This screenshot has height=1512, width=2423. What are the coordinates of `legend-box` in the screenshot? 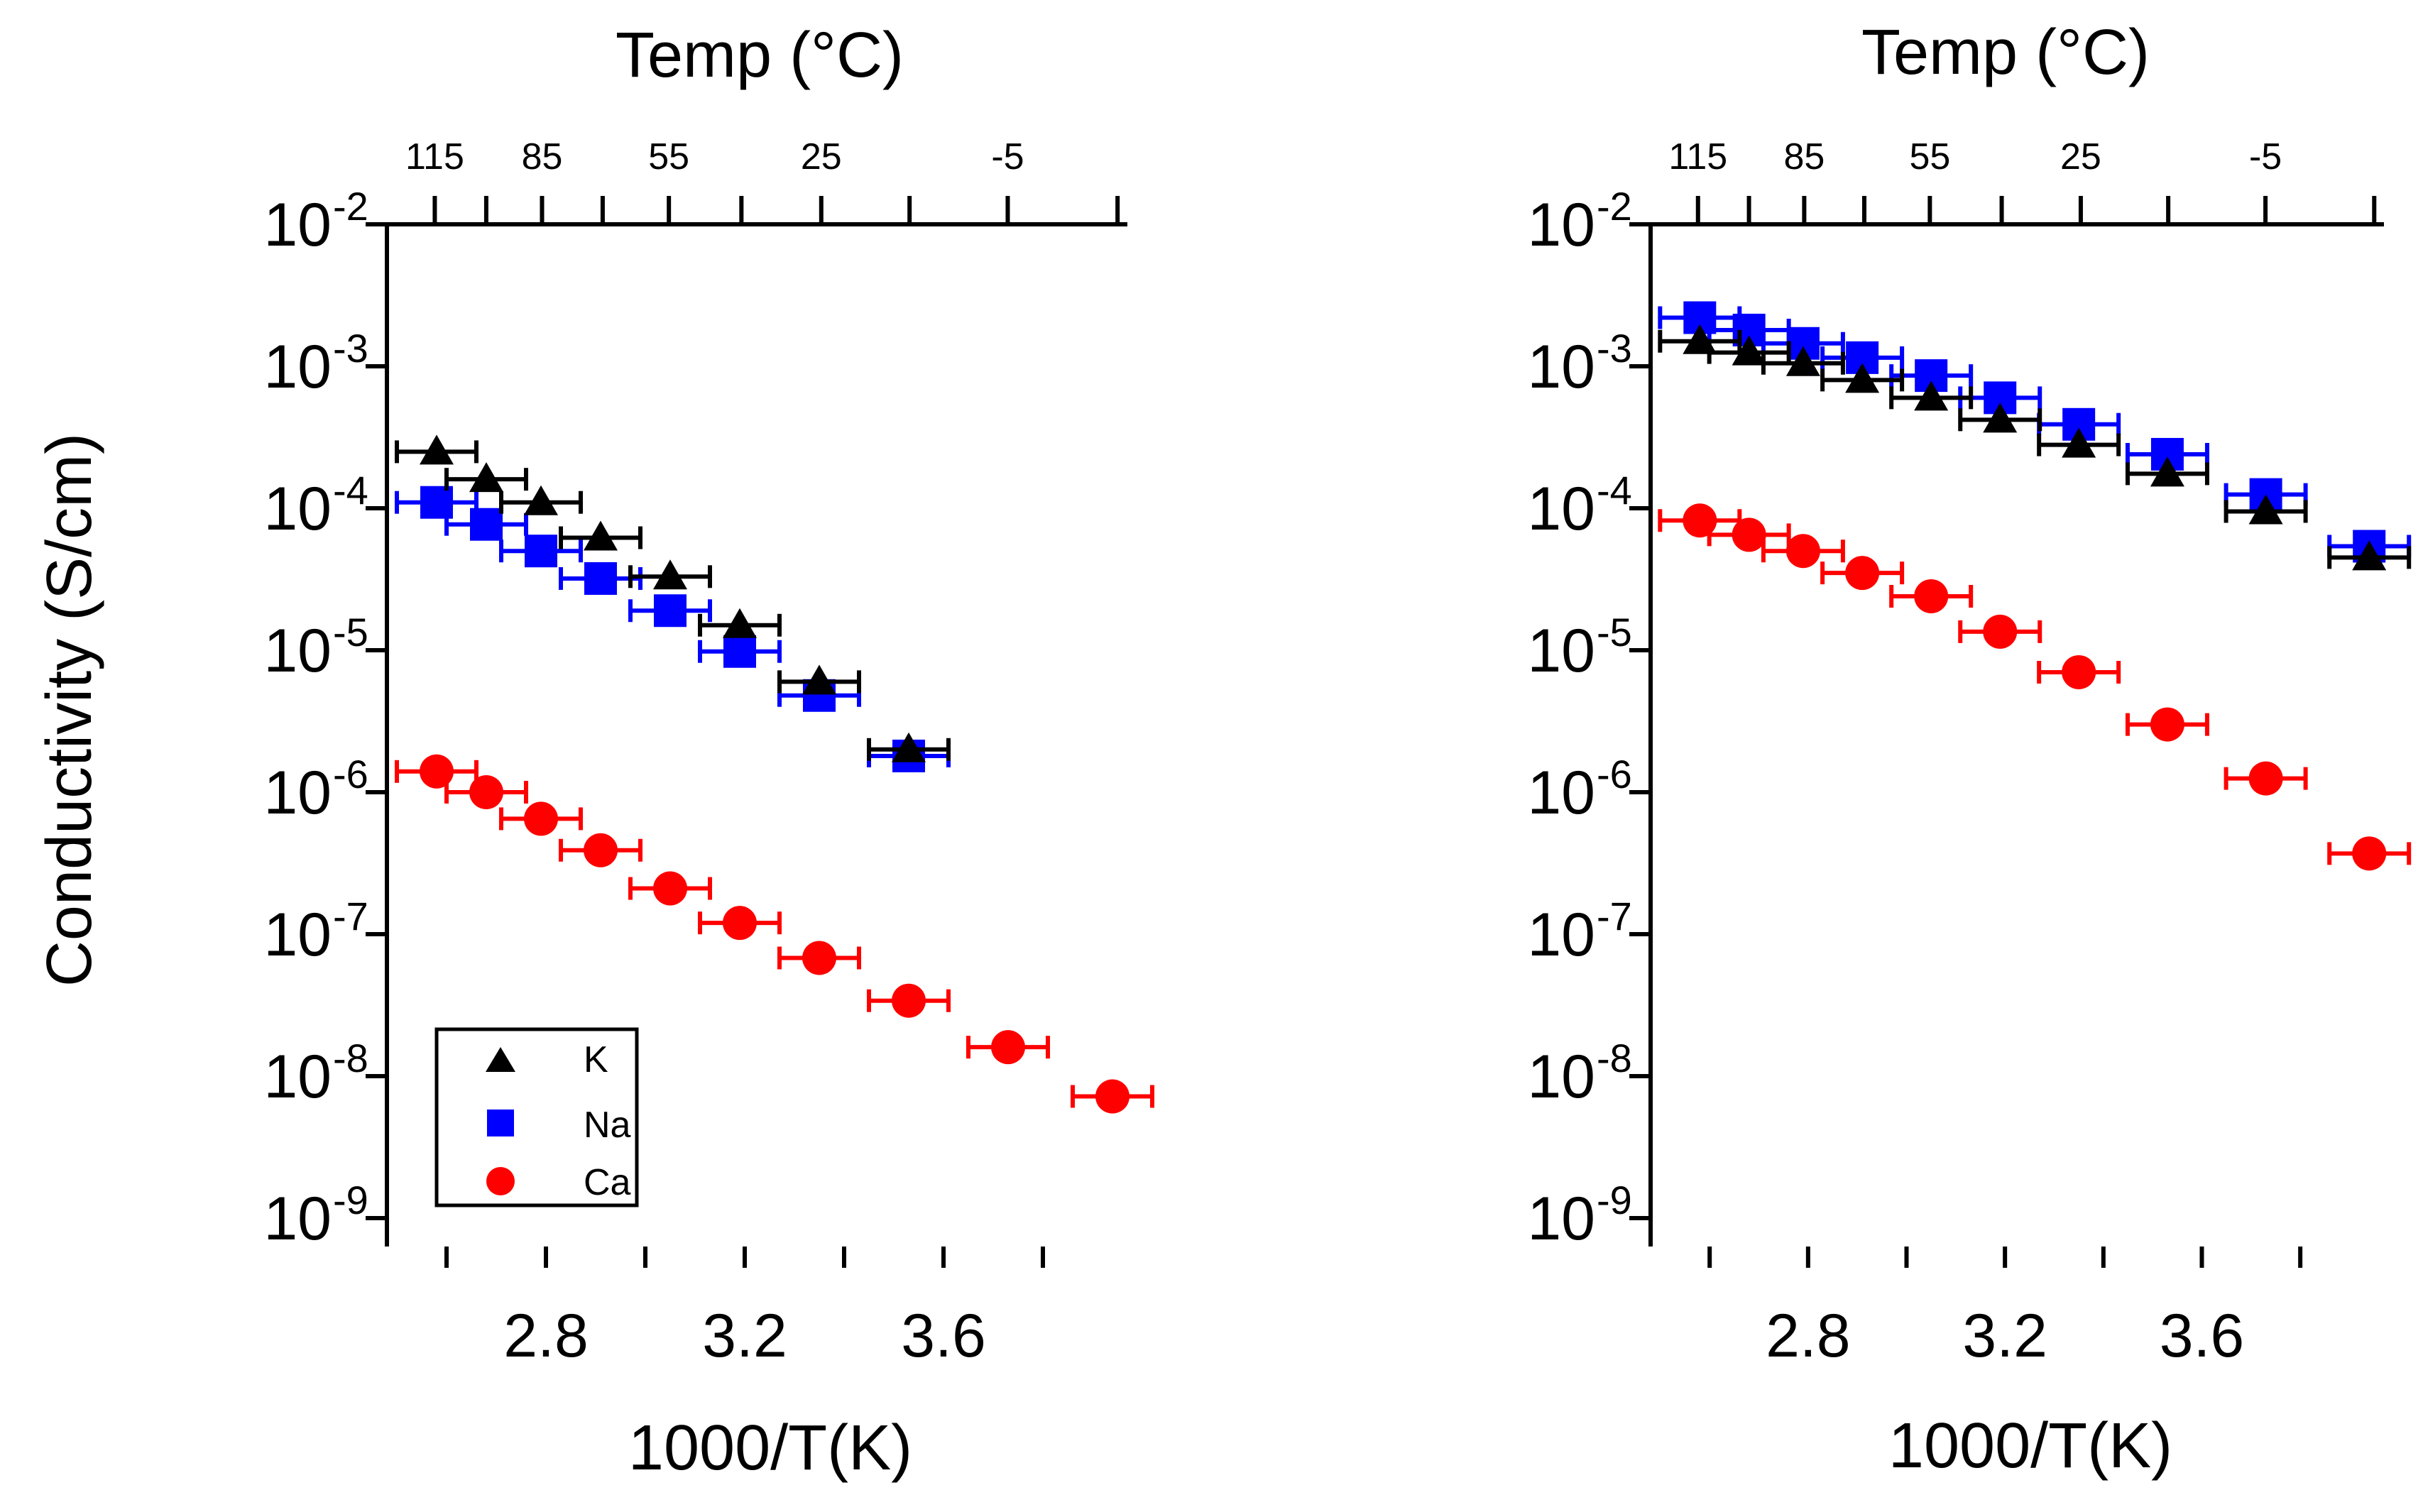 It's located at (536, 1117).